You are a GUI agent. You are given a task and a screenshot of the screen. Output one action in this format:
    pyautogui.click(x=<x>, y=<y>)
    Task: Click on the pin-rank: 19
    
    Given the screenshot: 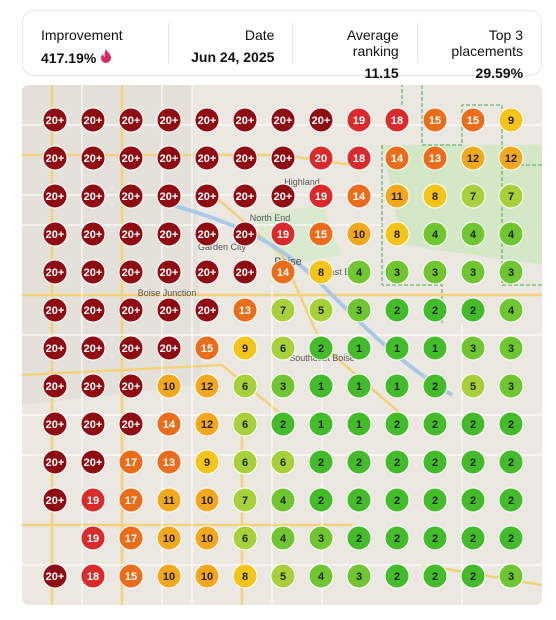 What is the action you would take?
    pyautogui.click(x=359, y=121)
    